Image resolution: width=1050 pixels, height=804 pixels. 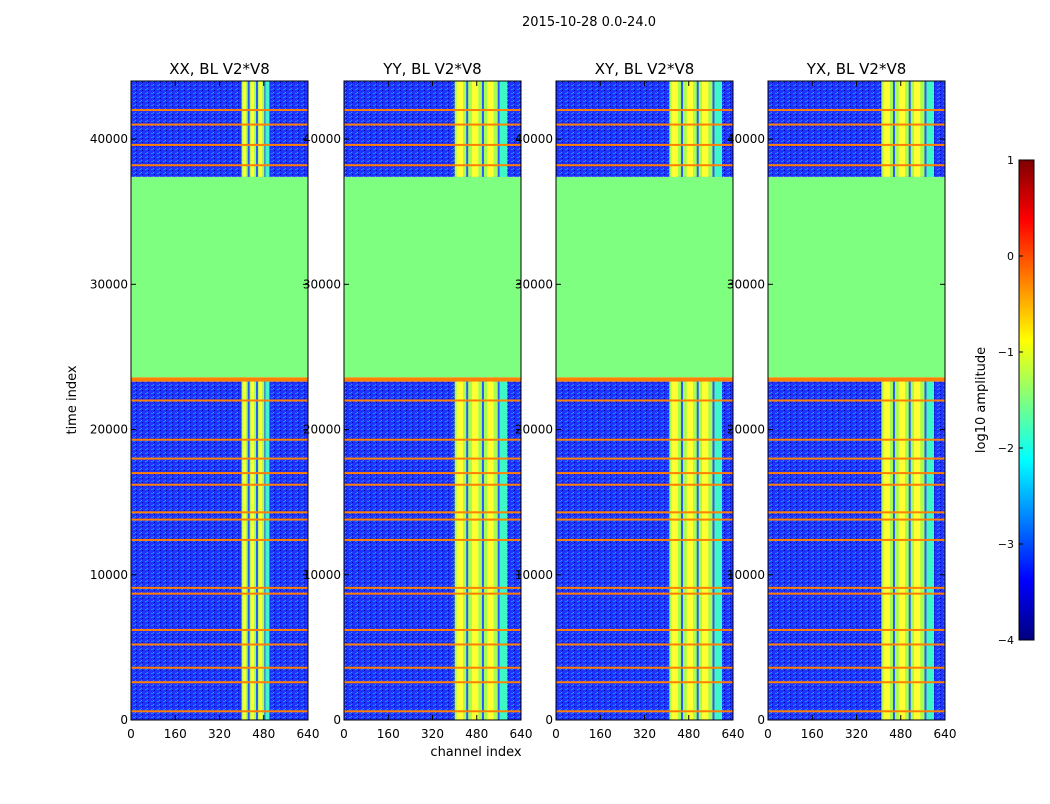 What do you see at coordinates (431, 69) in the screenshot?
I see `panel-title: YY, BL V2*V8` at bounding box center [431, 69].